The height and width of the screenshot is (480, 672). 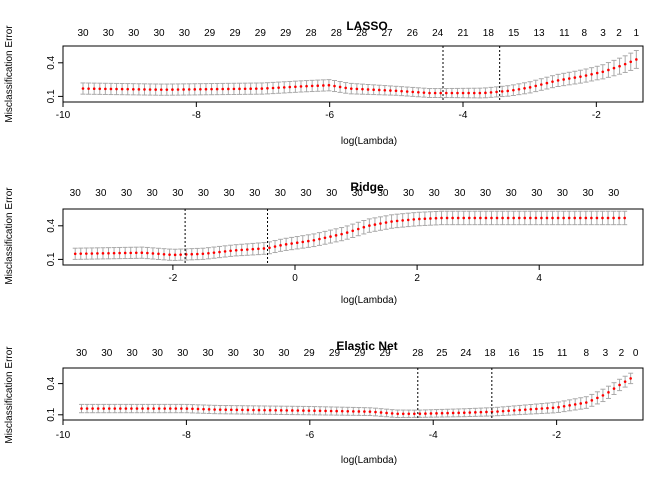 What do you see at coordinates (585, 33) in the screenshot?
I see `top-axis-label: 8` at bounding box center [585, 33].